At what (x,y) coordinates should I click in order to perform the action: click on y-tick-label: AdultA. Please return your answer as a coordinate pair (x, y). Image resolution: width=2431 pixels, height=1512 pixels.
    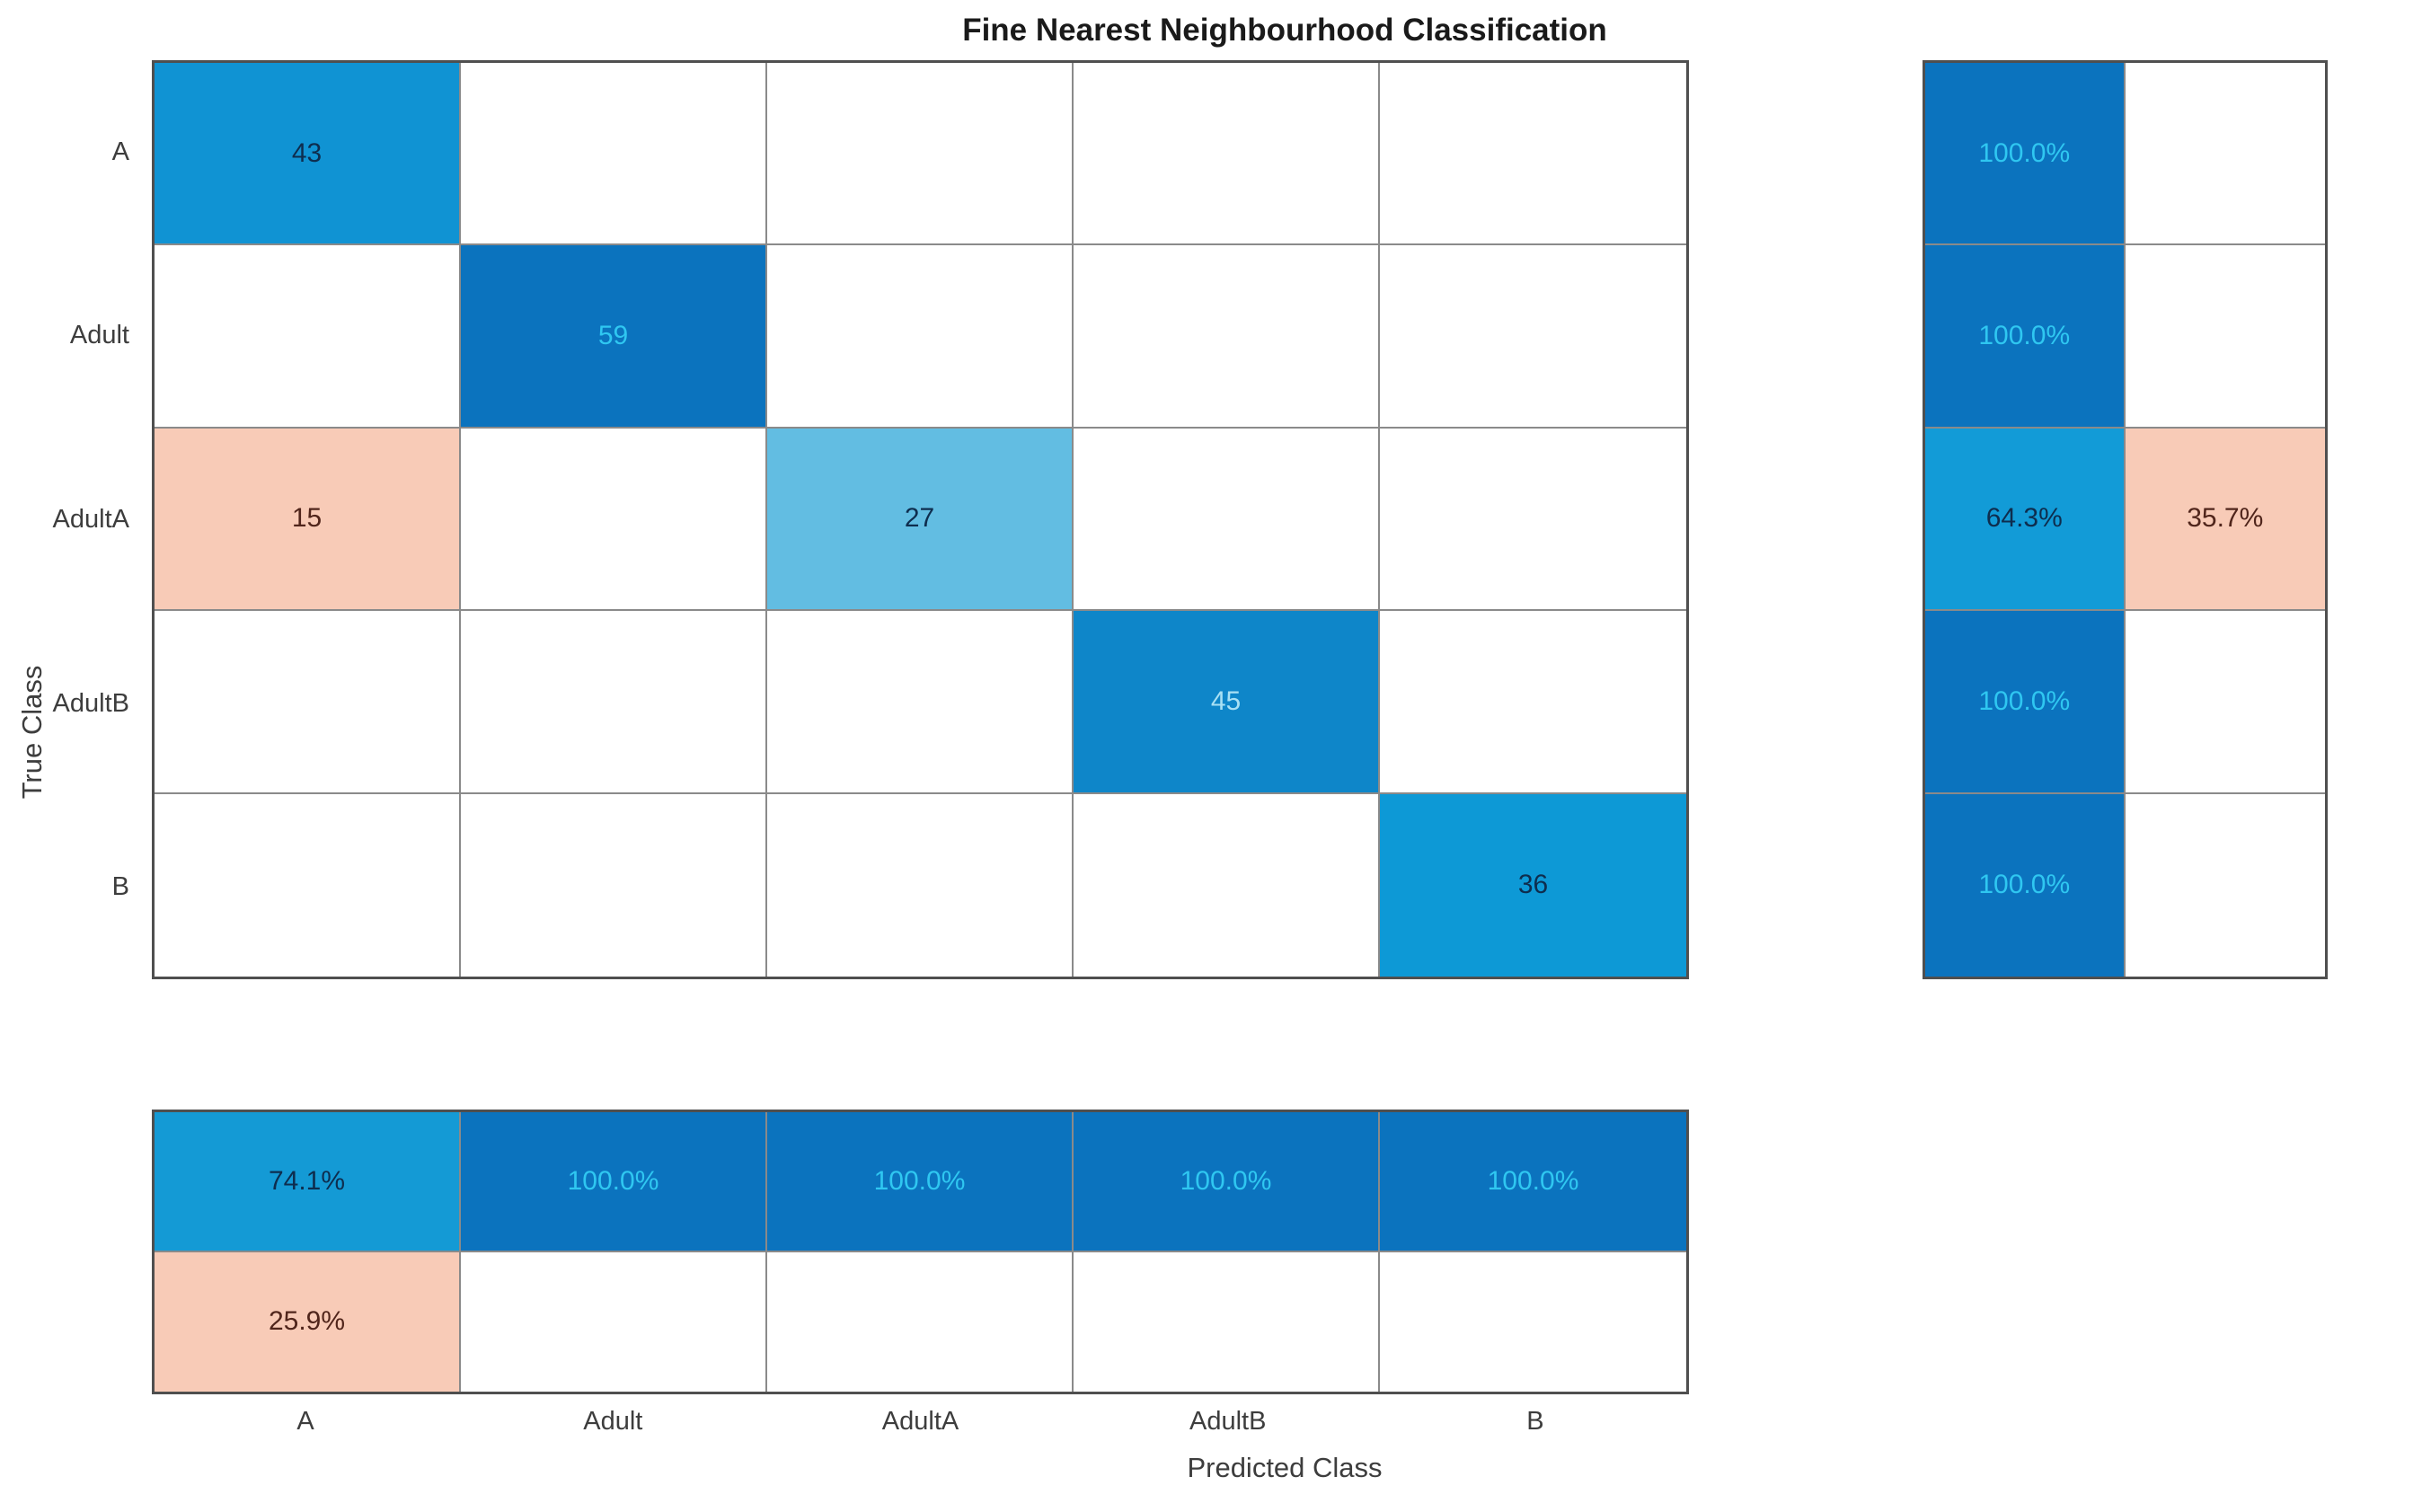
    Looking at the image, I should click on (90, 519).